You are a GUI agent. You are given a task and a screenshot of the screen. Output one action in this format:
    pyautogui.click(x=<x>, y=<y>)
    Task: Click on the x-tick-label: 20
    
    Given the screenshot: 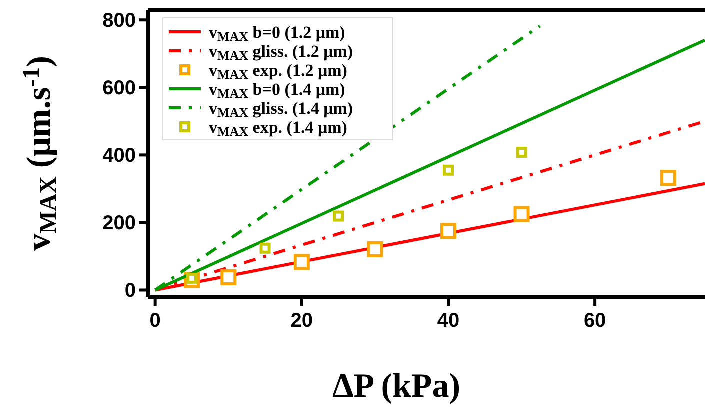 What is the action you would take?
    pyautogui.click(x=302, y=321)
    